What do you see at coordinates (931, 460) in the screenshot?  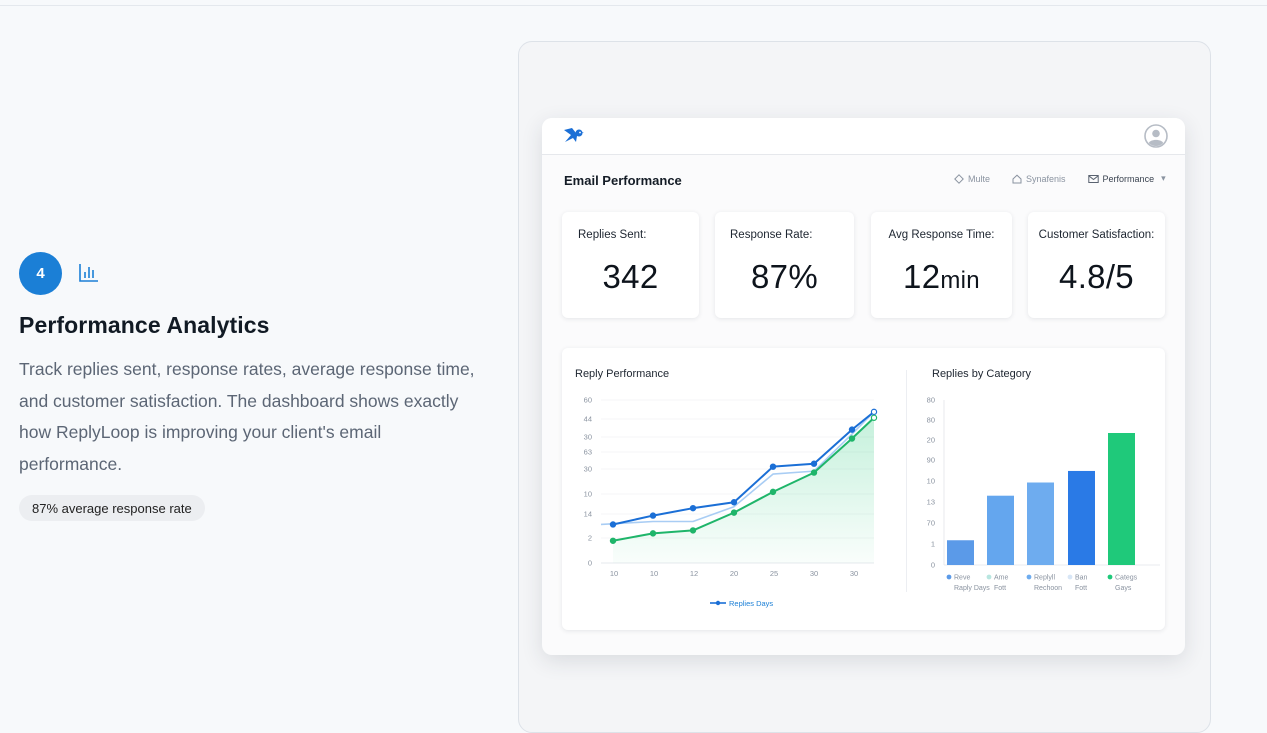 I see `bar-y-tick-label: 90` at bounding box center [931, 460].